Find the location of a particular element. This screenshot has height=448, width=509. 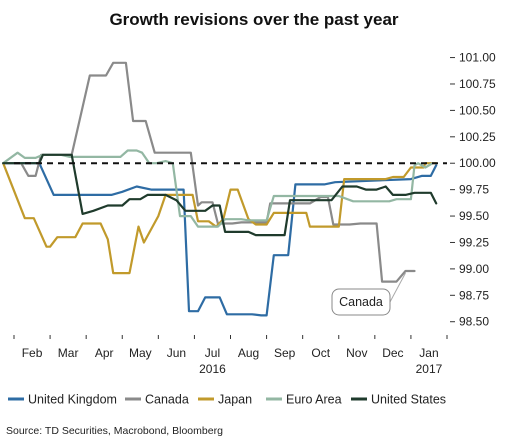

x-tick-label: Dec is located at coordinates (392, 353).